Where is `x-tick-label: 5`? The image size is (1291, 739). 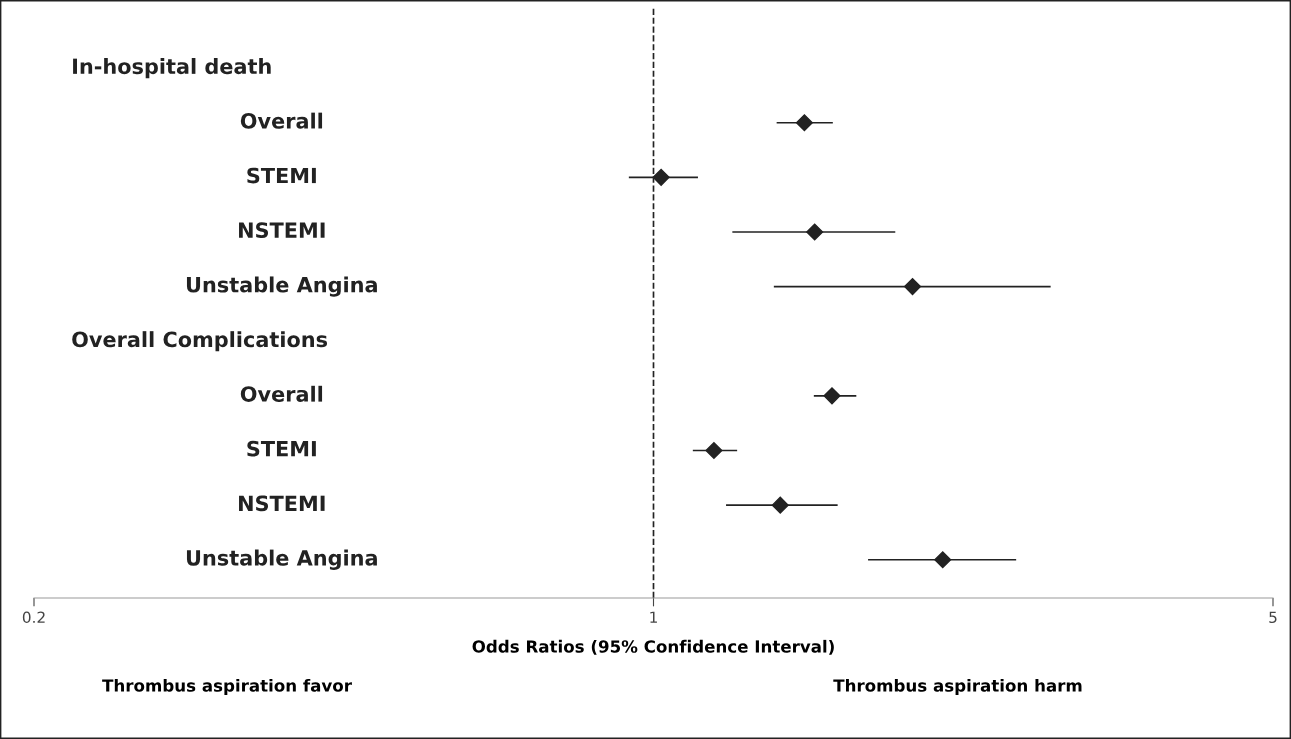 x-tick-label: 5 is located at coordinates (1273, 617).